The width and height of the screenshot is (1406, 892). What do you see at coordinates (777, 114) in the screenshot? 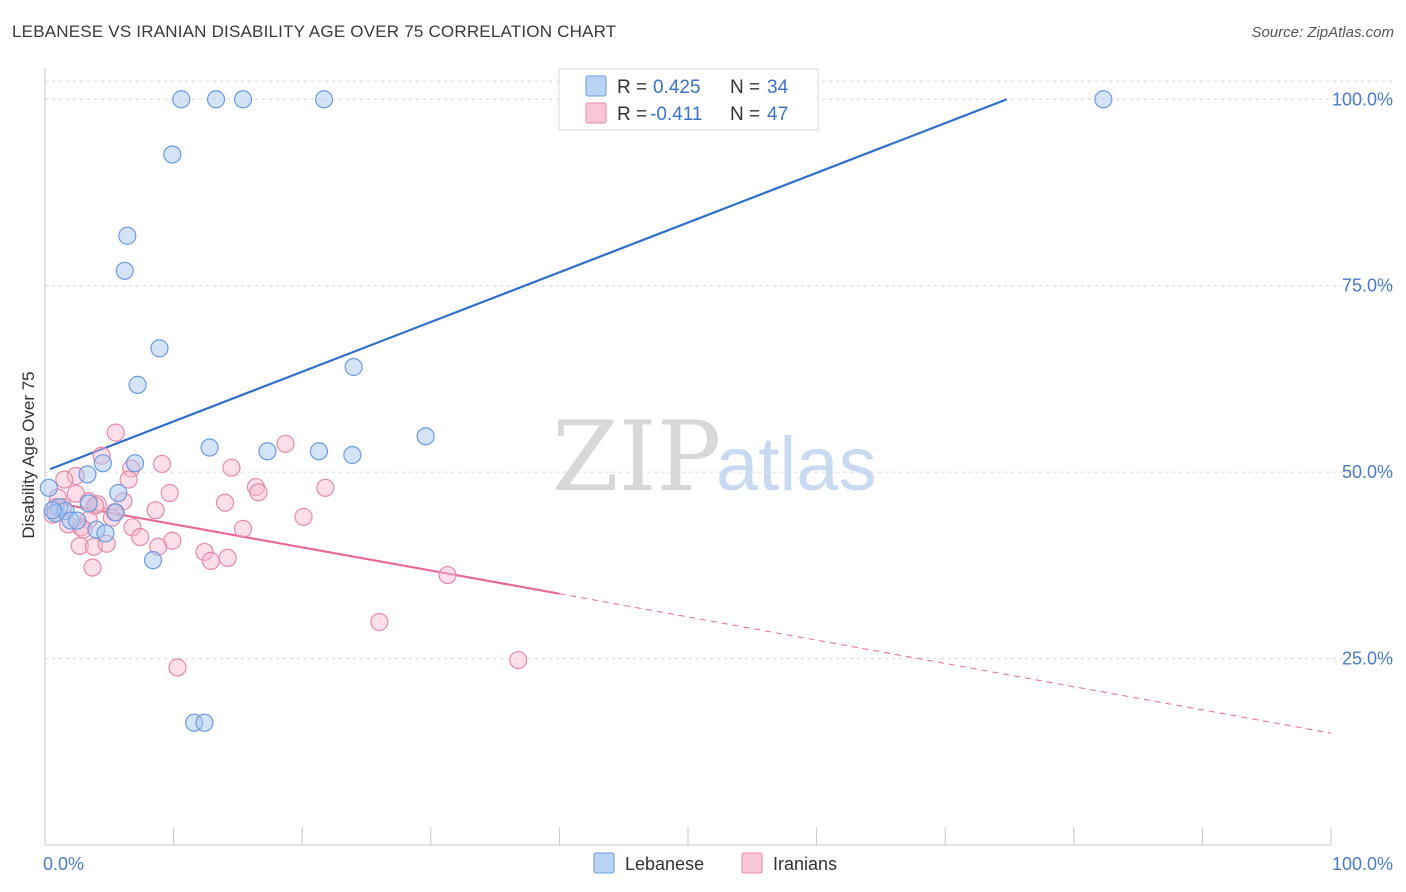
I see `legend-n-value-iranians: 47` at bounding box center [777, 114].